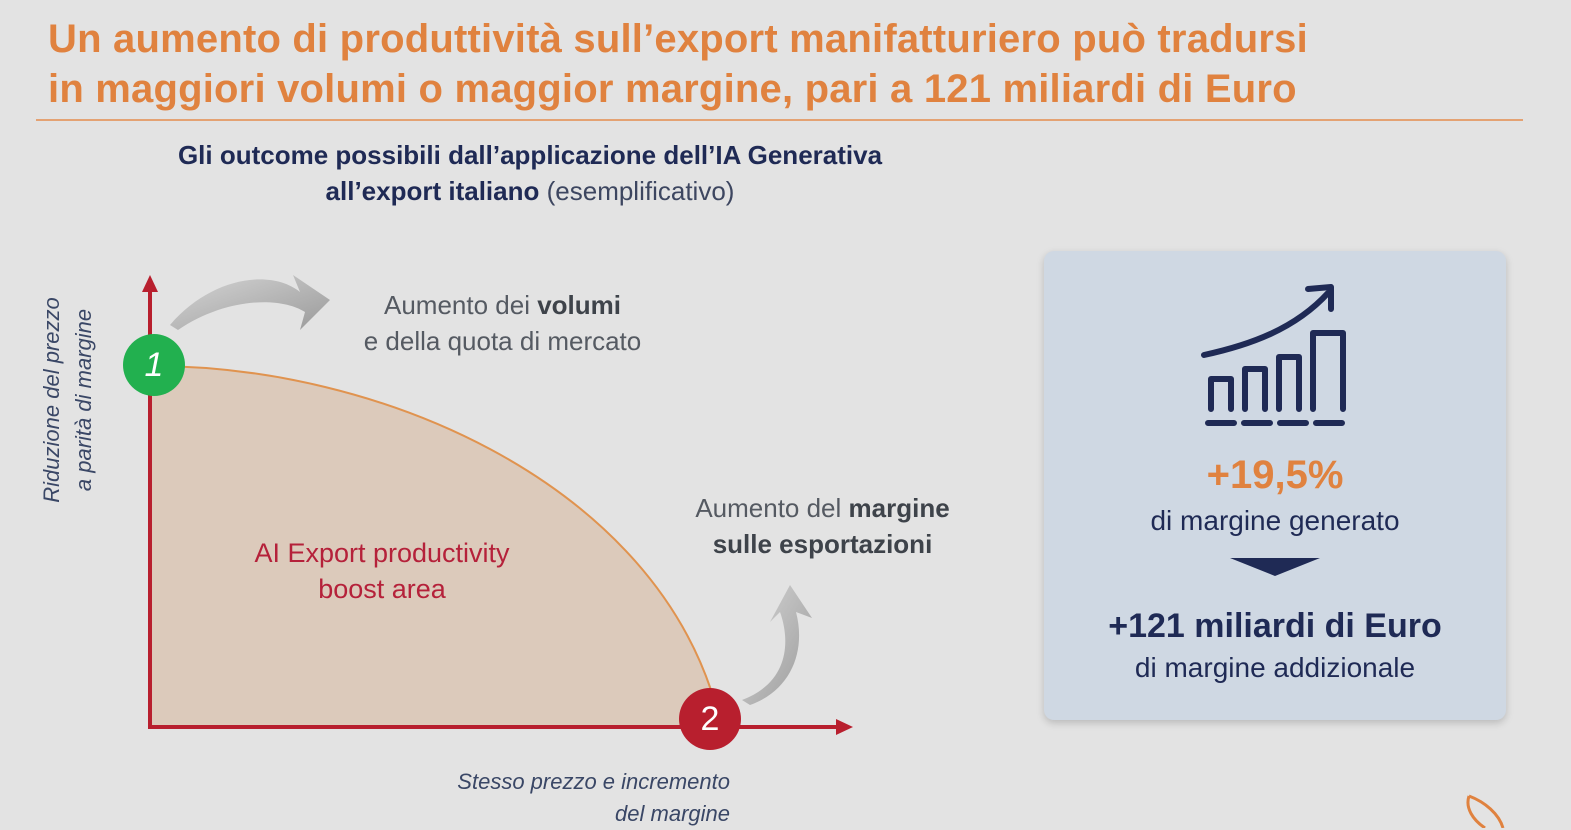 This screenshot has height=830, width=1571. Describe the element at coordinates (1485, 811) in the screenshot. I see `corner-logo-fragment-icon` at that location.